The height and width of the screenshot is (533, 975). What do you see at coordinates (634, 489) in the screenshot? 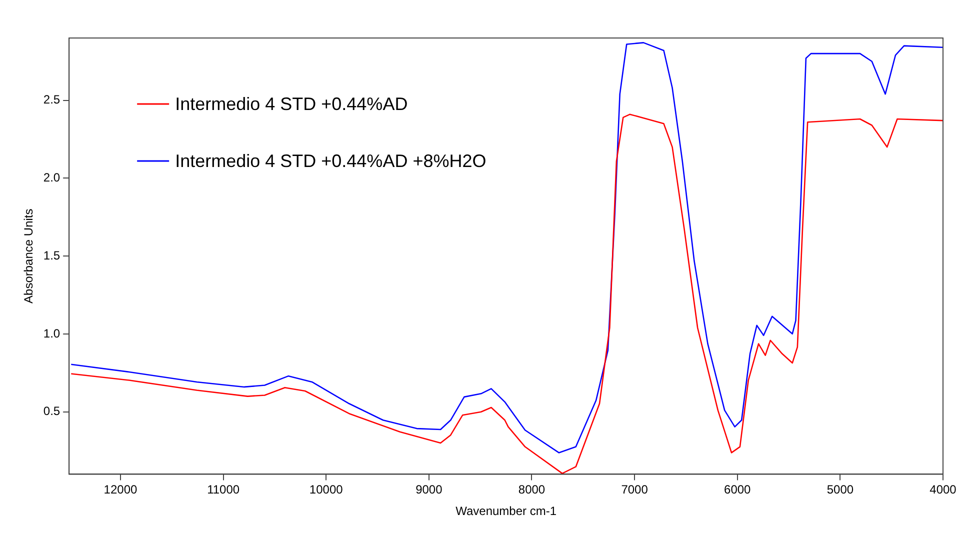
I see `x-tick-label: 7000` at bounding box center [634, 489].